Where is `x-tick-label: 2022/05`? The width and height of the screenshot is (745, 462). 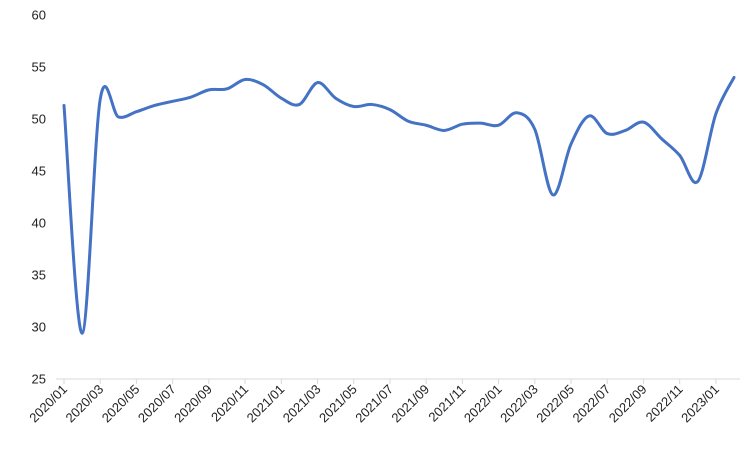 x-tick-label: 2022/05 is located at coordinates (555, 404).